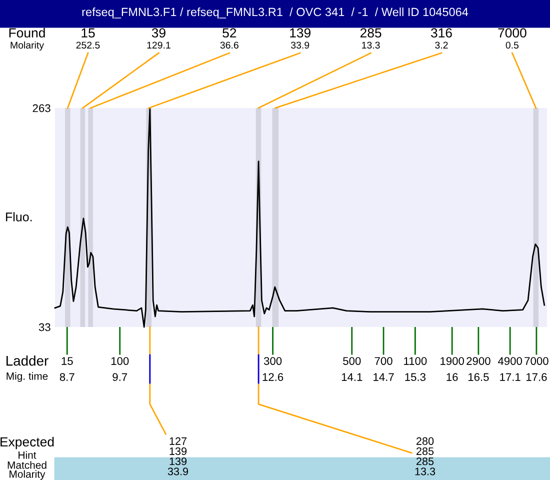  What do you see at coordinates (88, 38) in the screenshot?
I see `band-label: 15 252.5` at bounding box center [88, 38].